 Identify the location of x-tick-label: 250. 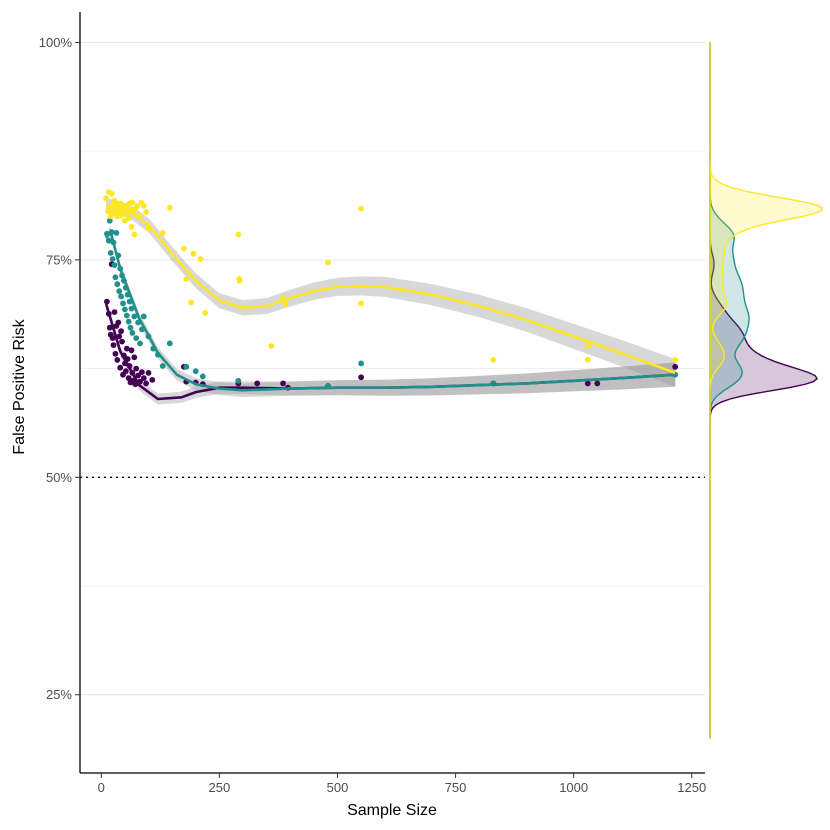
(220, 787).